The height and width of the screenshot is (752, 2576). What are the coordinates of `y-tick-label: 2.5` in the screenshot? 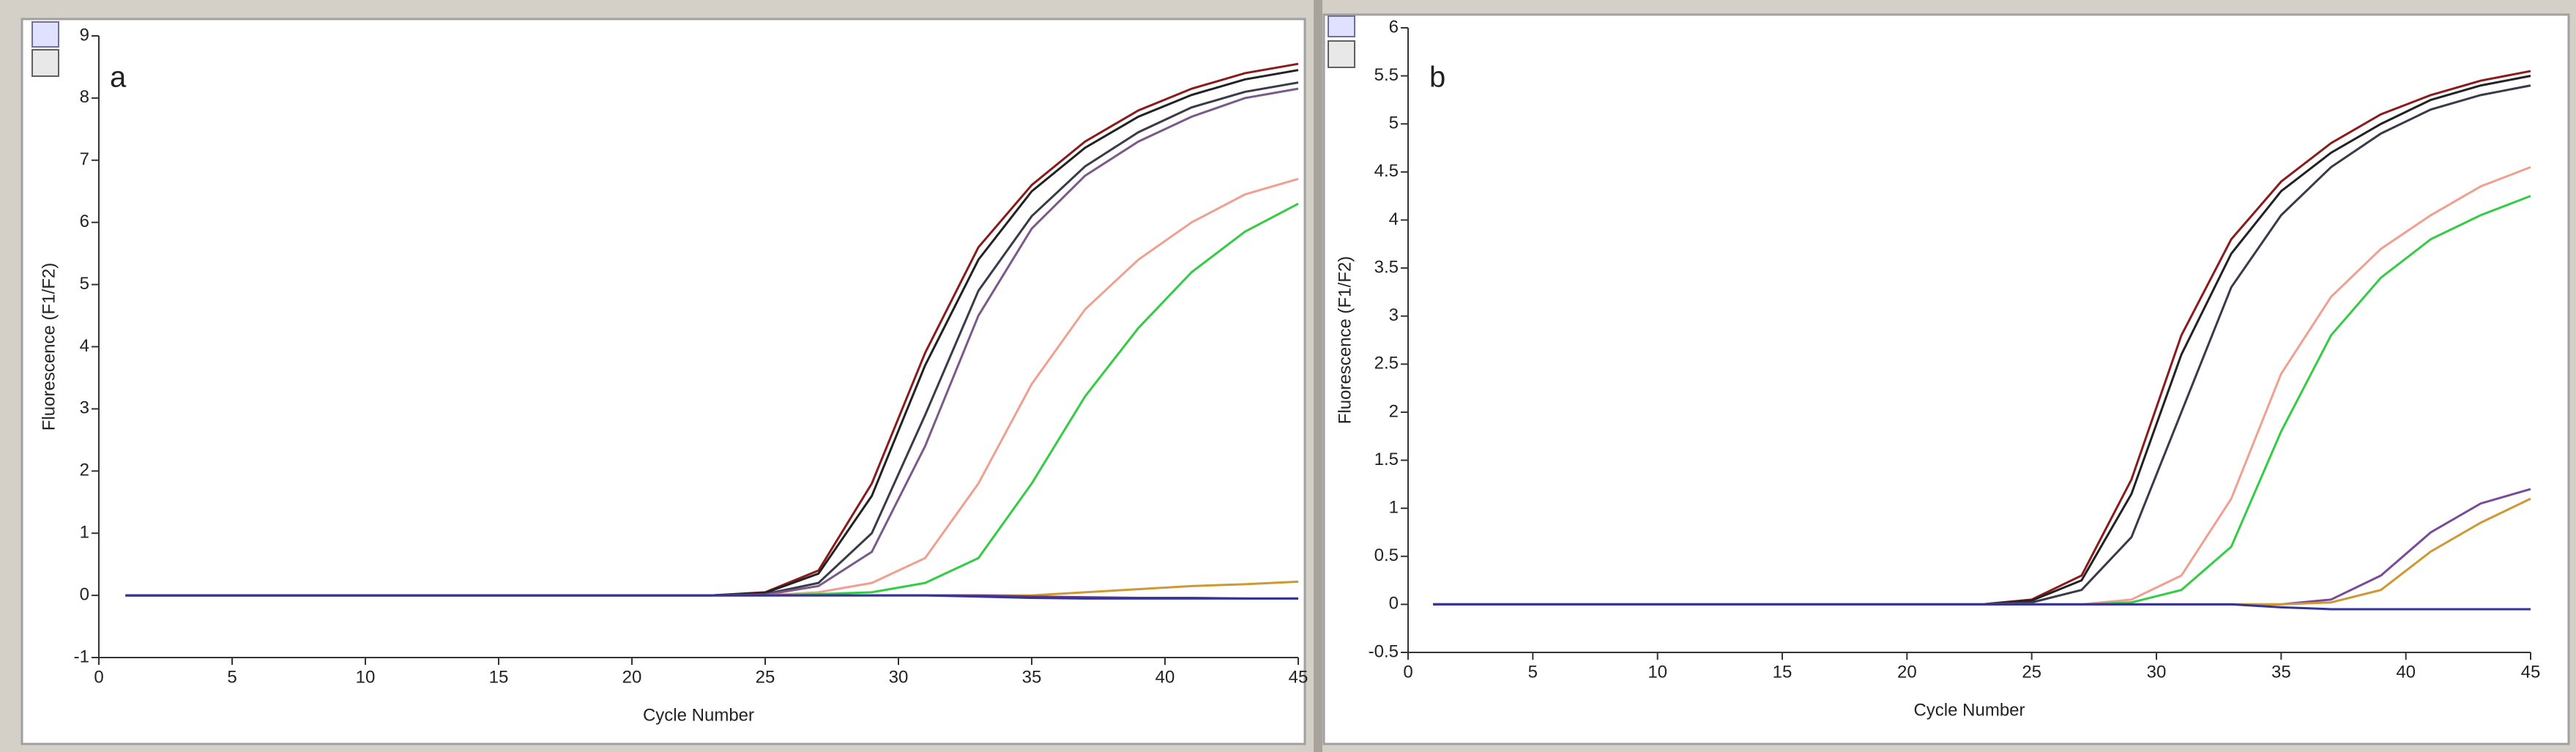 It's located at (1386, 363).